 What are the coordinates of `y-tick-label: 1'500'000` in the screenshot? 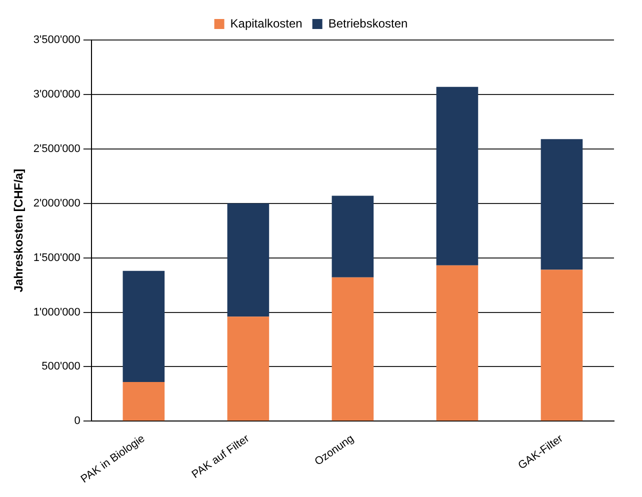 It's located at (56, 258).